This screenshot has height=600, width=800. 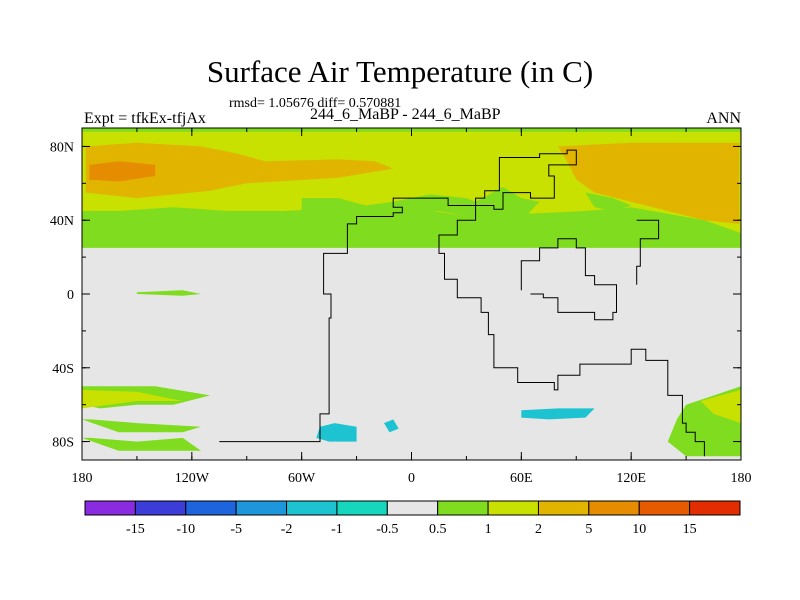 I want to click on season-label: ANN, so click(x=723, y=118).